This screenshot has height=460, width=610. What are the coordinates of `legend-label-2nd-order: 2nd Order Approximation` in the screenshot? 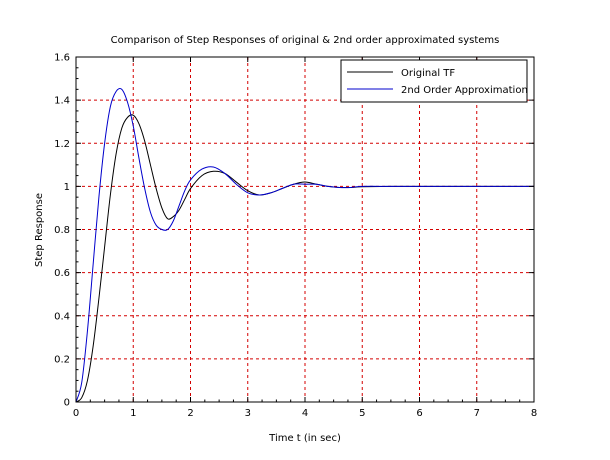 It's located at (464, 90).